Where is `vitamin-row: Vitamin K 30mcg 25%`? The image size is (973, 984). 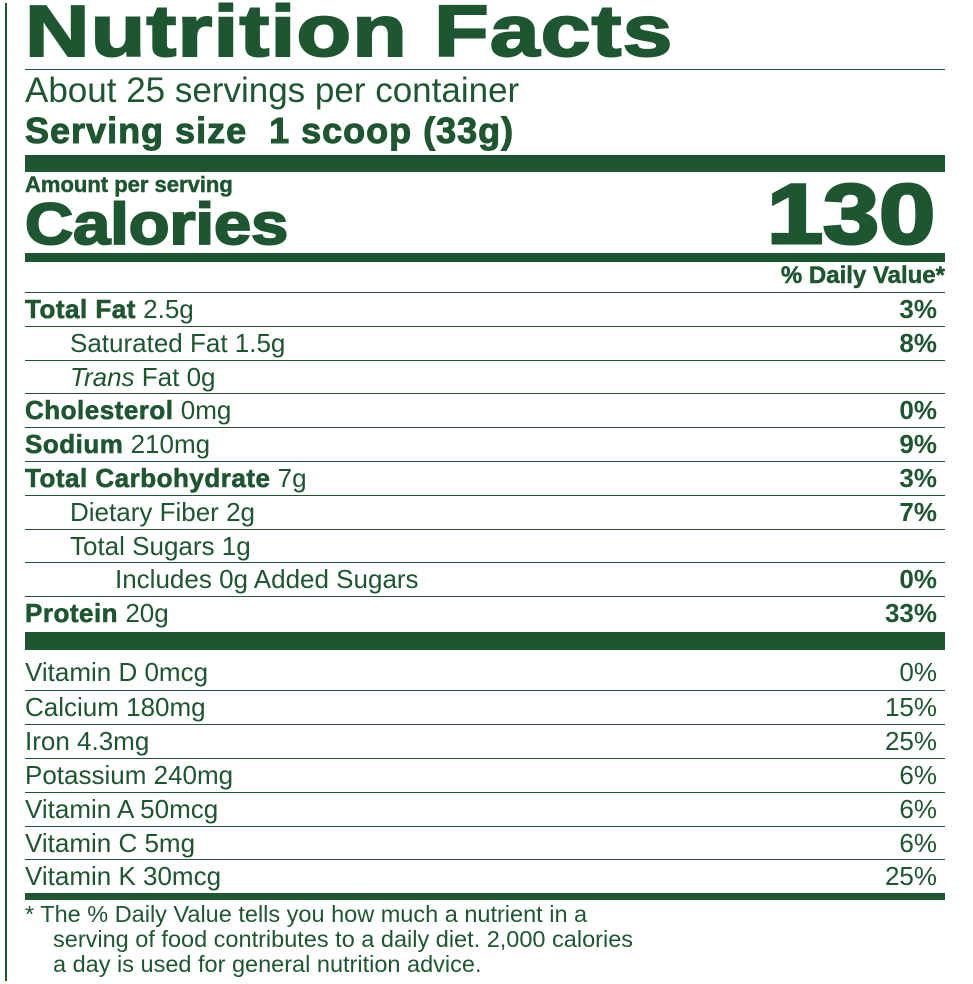
vitamin-row: Vitamin K 30mcg 25% is located at coordinates (485, 876).